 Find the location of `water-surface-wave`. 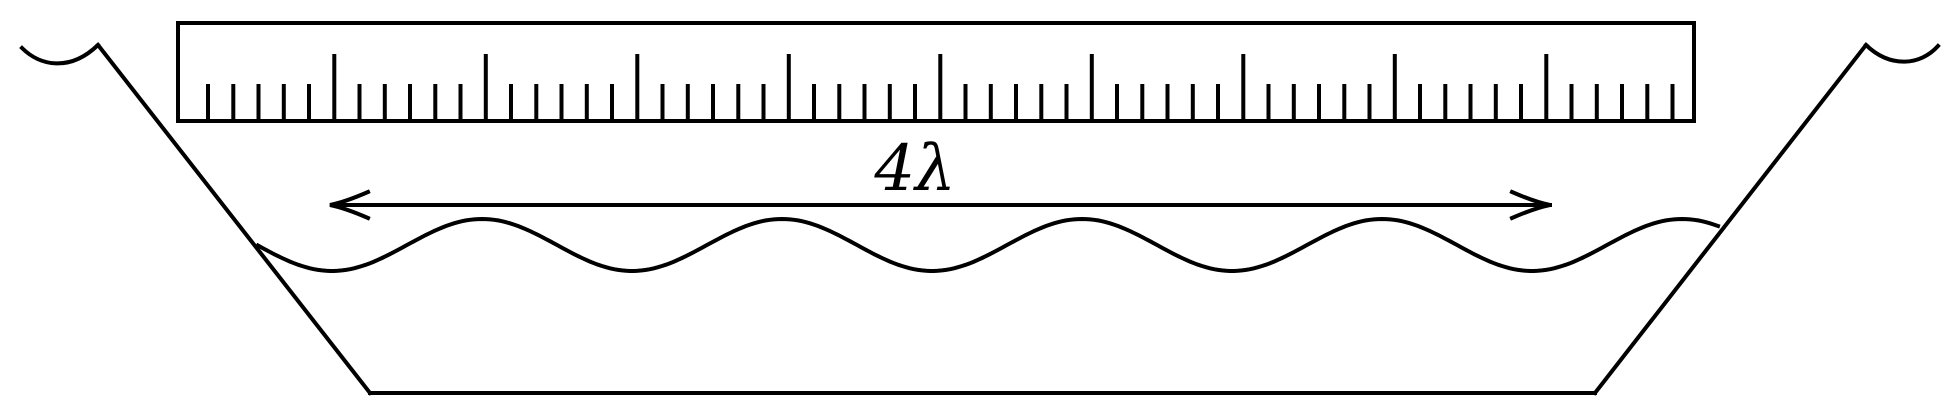

water-surface-wave is located at coordinates (988, 244).